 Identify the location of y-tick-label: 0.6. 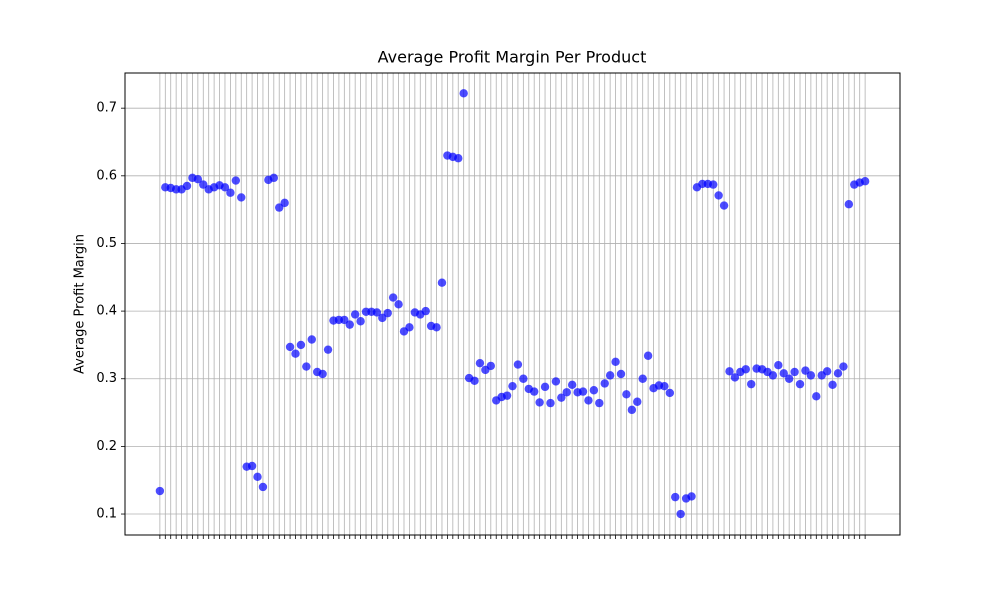
(106, 175).